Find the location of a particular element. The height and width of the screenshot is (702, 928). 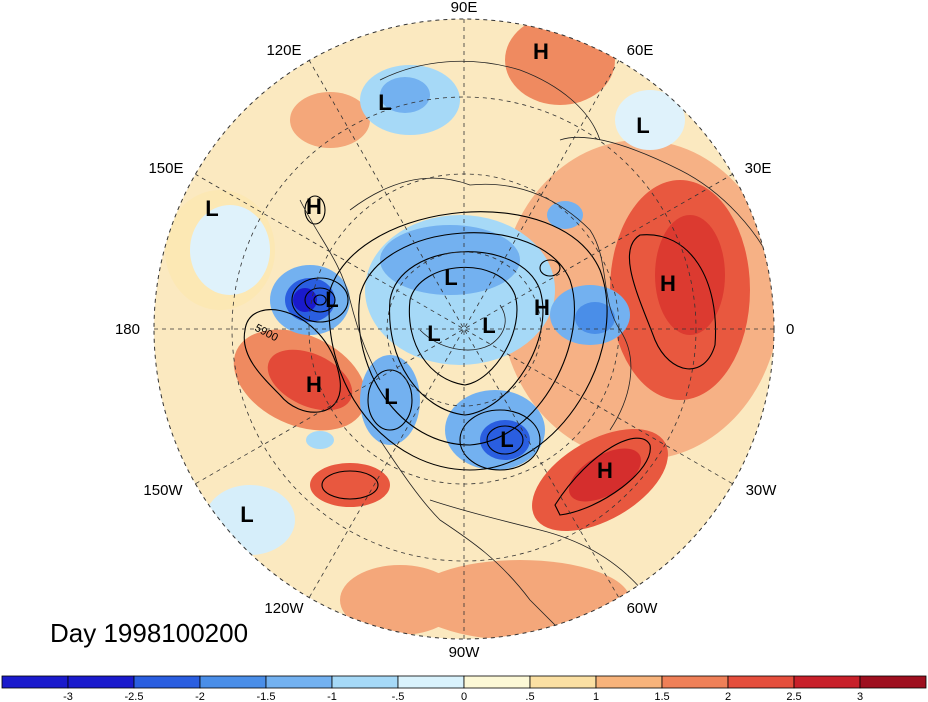

colorbar-tick-label: 2 is located at coordinates (728, 696).